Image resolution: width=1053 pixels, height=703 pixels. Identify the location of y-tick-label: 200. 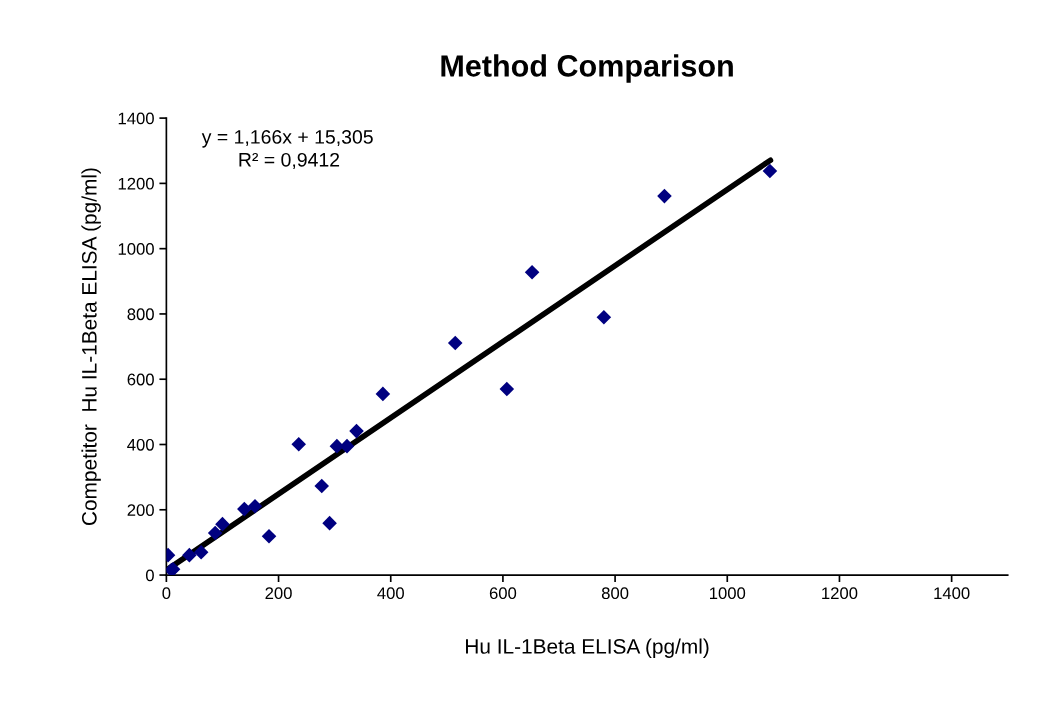
(140, 510).